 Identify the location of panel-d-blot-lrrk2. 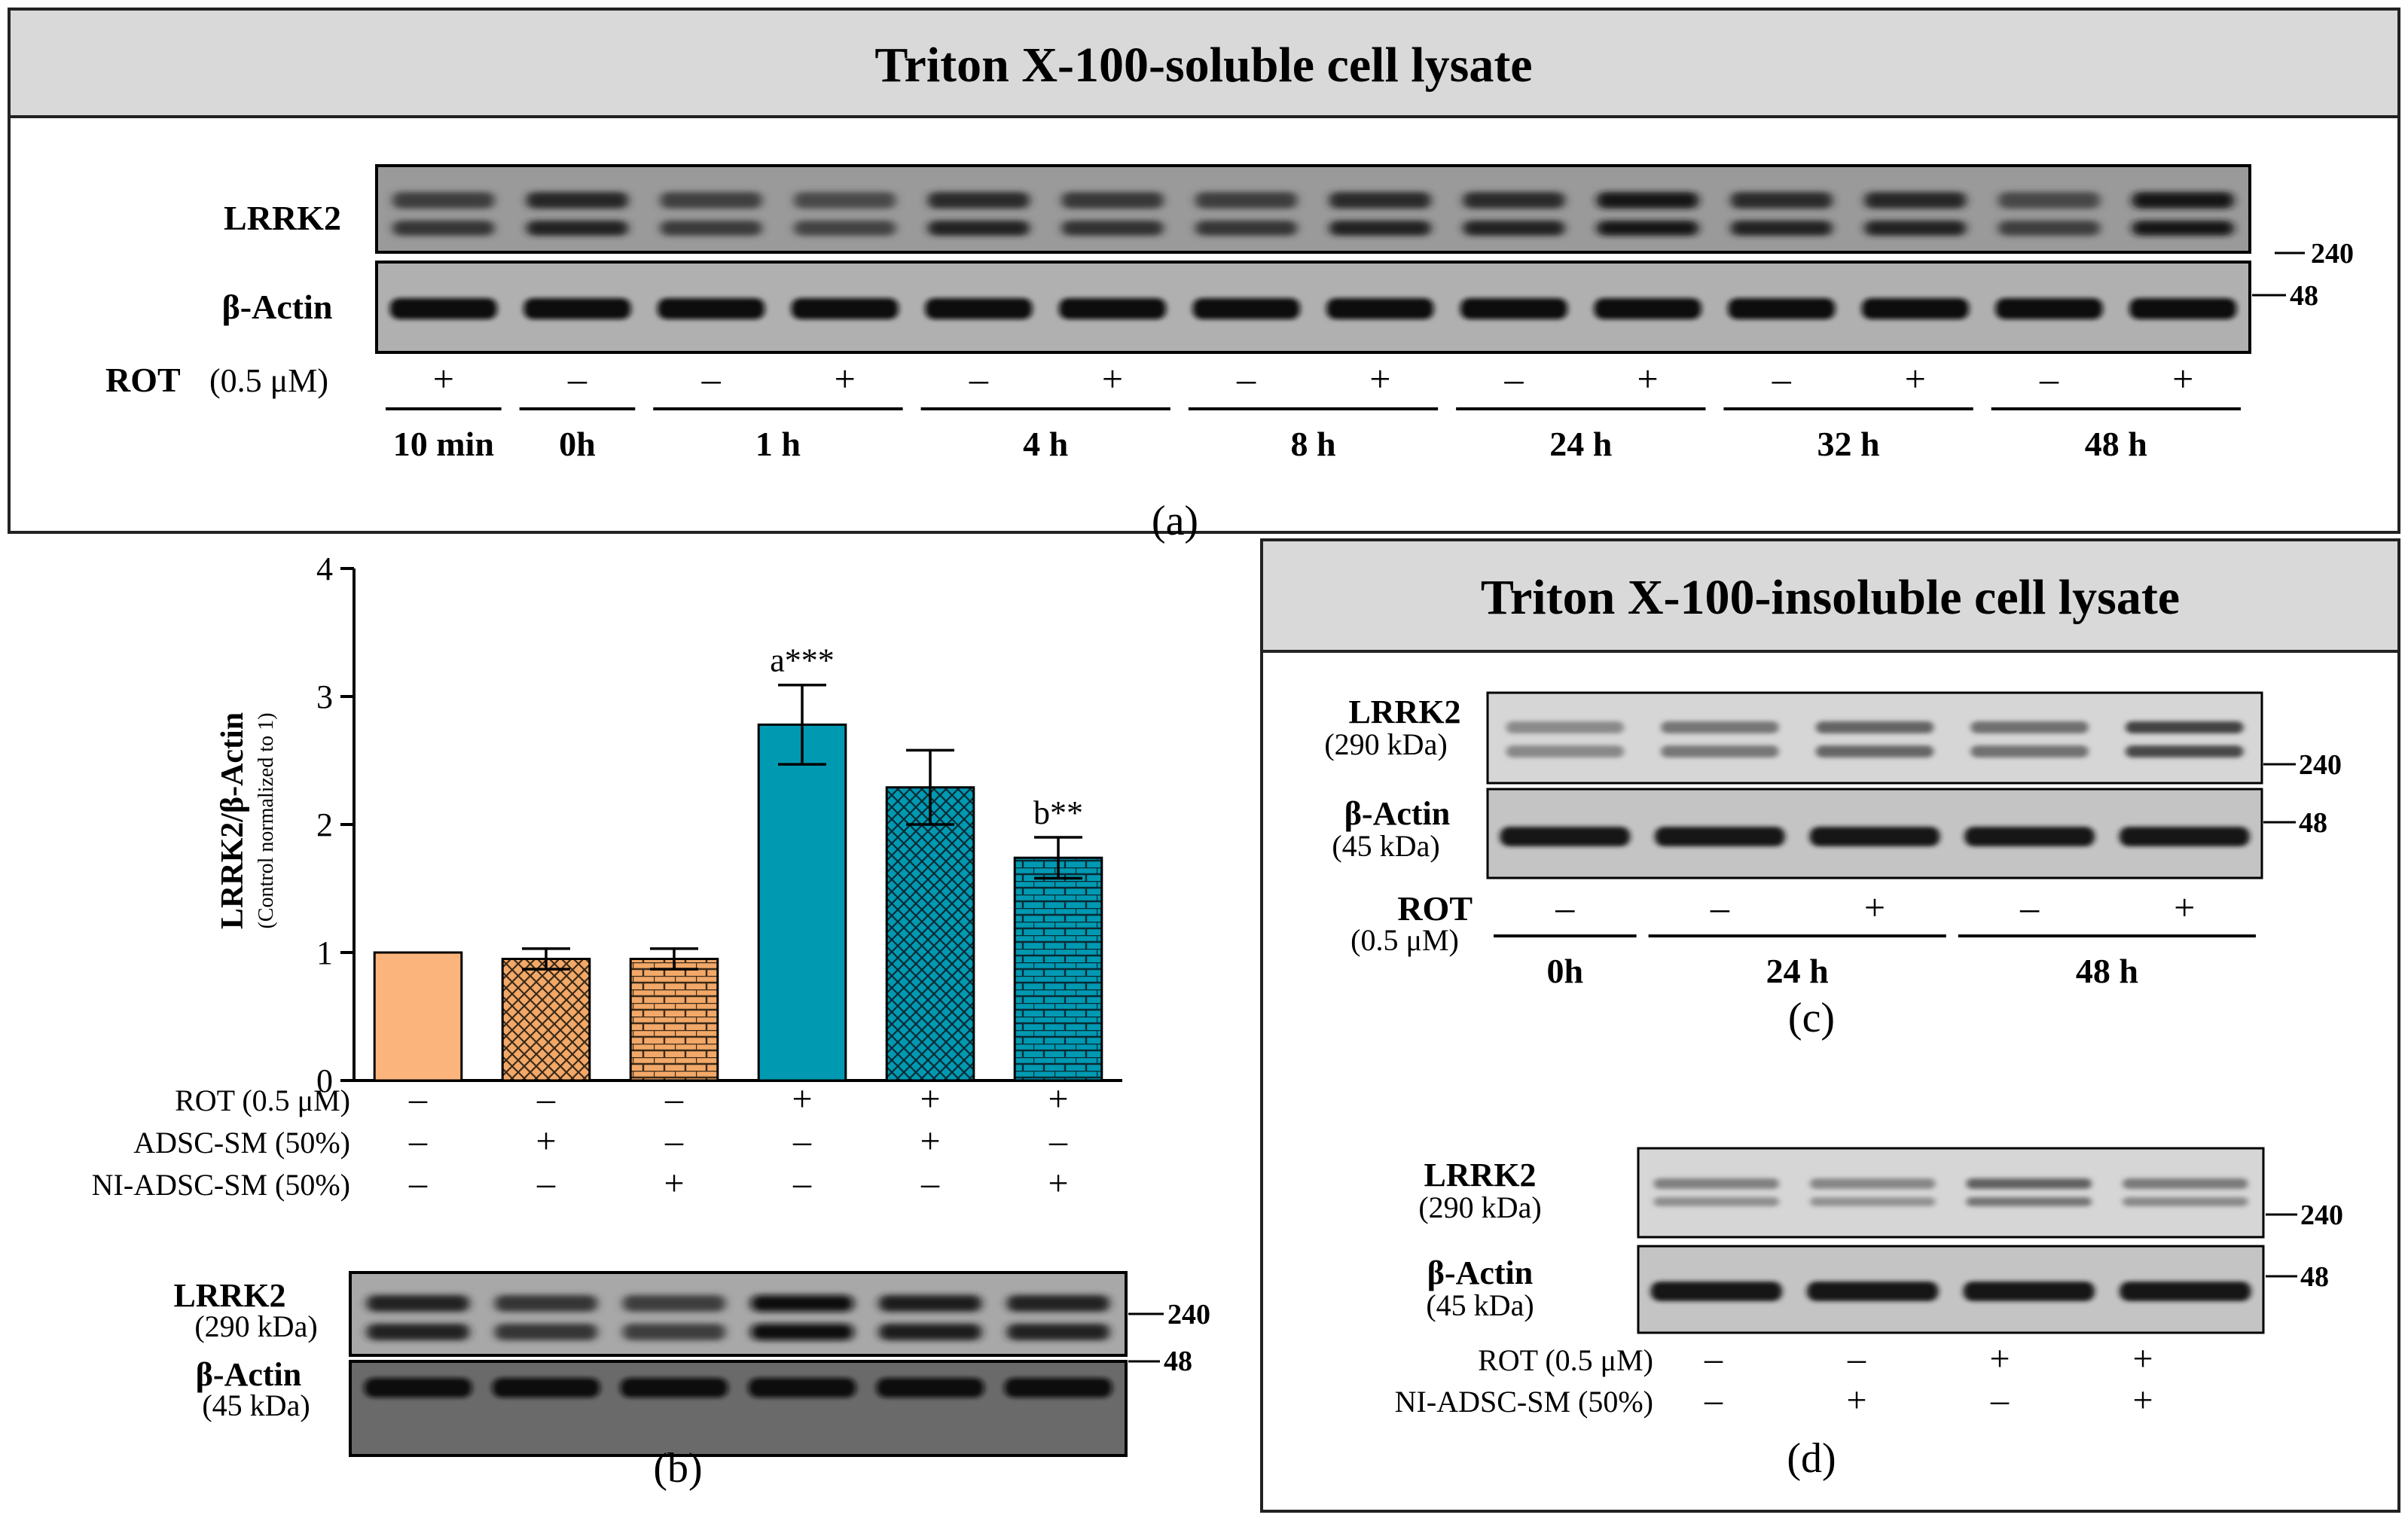
(1951, 1193).